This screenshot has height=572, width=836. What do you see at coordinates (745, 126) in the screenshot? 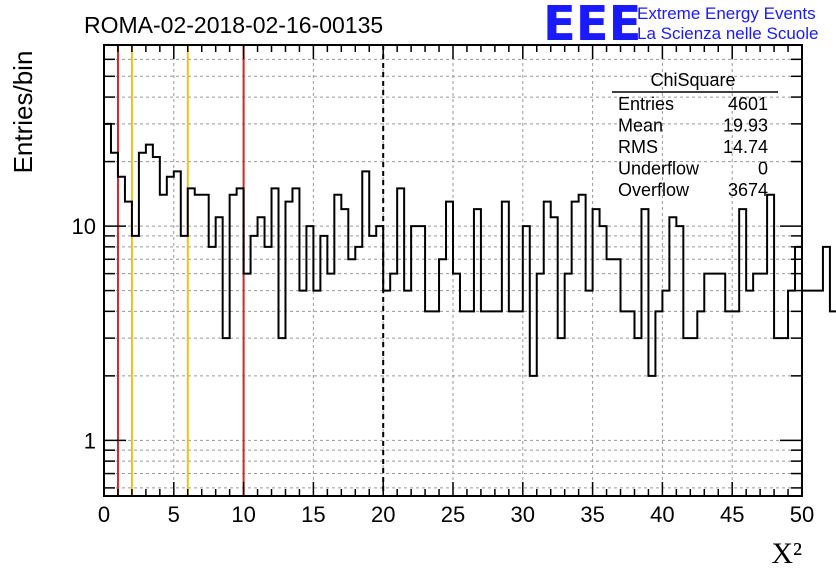
I see `stats-value: 19.93` at bounding box center [745, 126].